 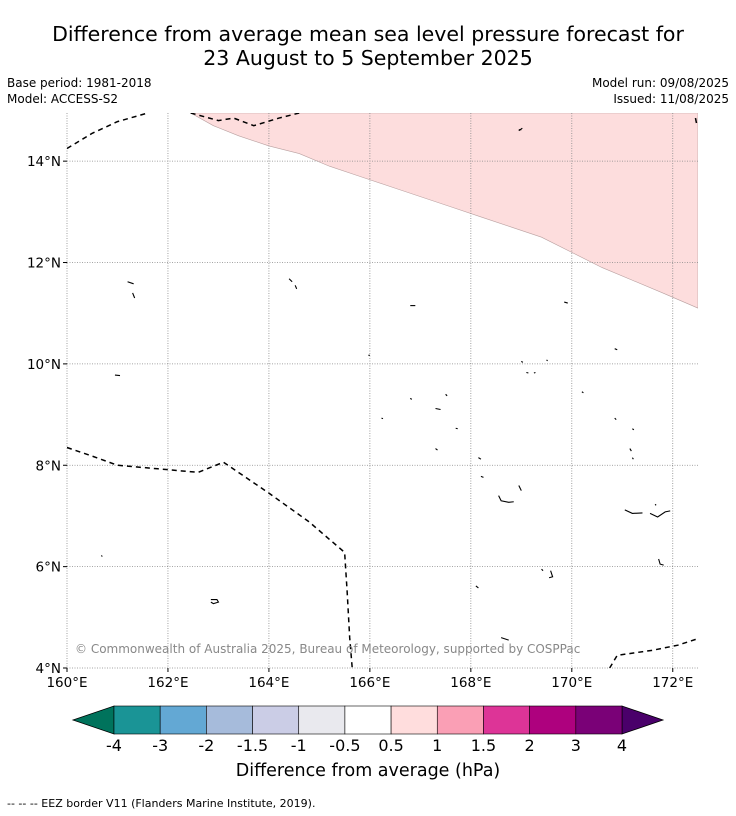 What do you see at coordinates (529, 745) in the screenshot?
I see `colorbar-tick-label: 2` at bounding box center [529, 745].